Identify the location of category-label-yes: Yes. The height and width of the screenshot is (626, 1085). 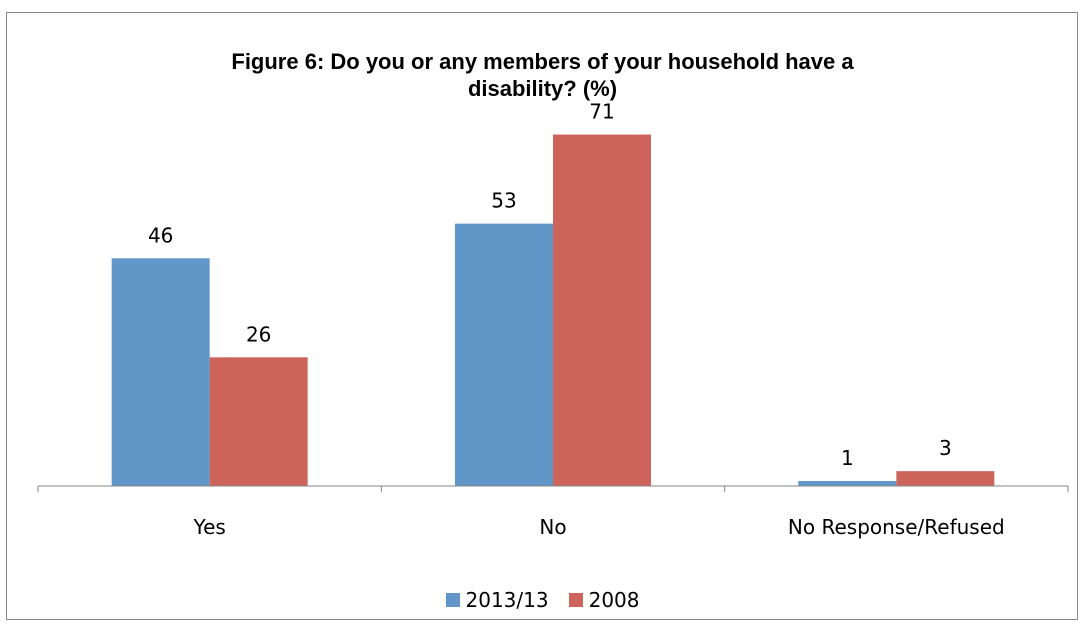
(209, 527).